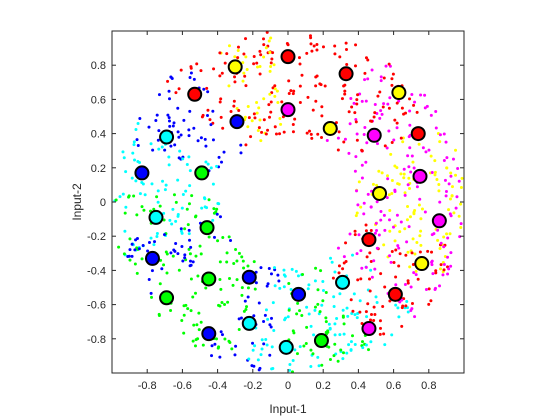 This screenshot has height=420, width=560. What do you see at coordinates (96, 237) in the screenshot?
I see `y-tick-label: -0.2` at bounding box center [96, 237].